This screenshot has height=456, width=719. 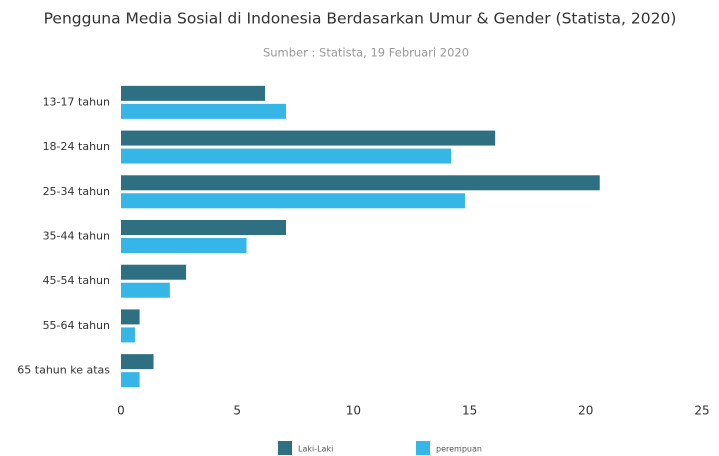 I want to click on x-tick-label: 5, so click(x=237, y=411).